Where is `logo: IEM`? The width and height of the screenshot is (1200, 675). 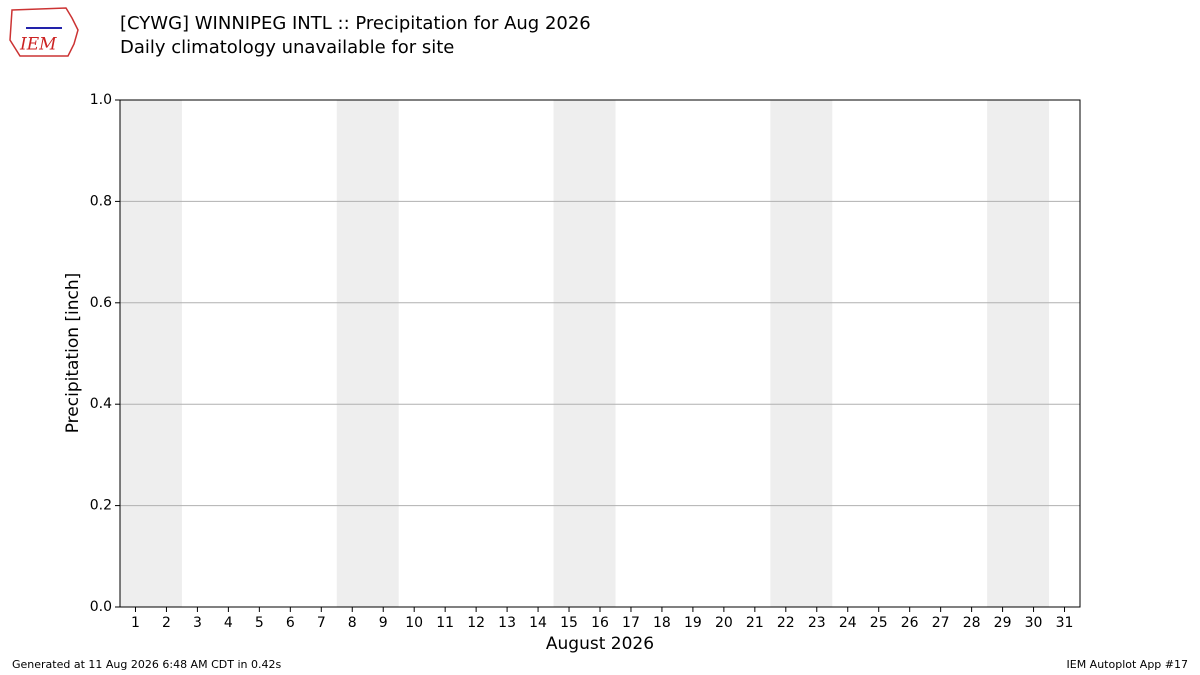
logo: IEM is located at coordinates (44, 32).